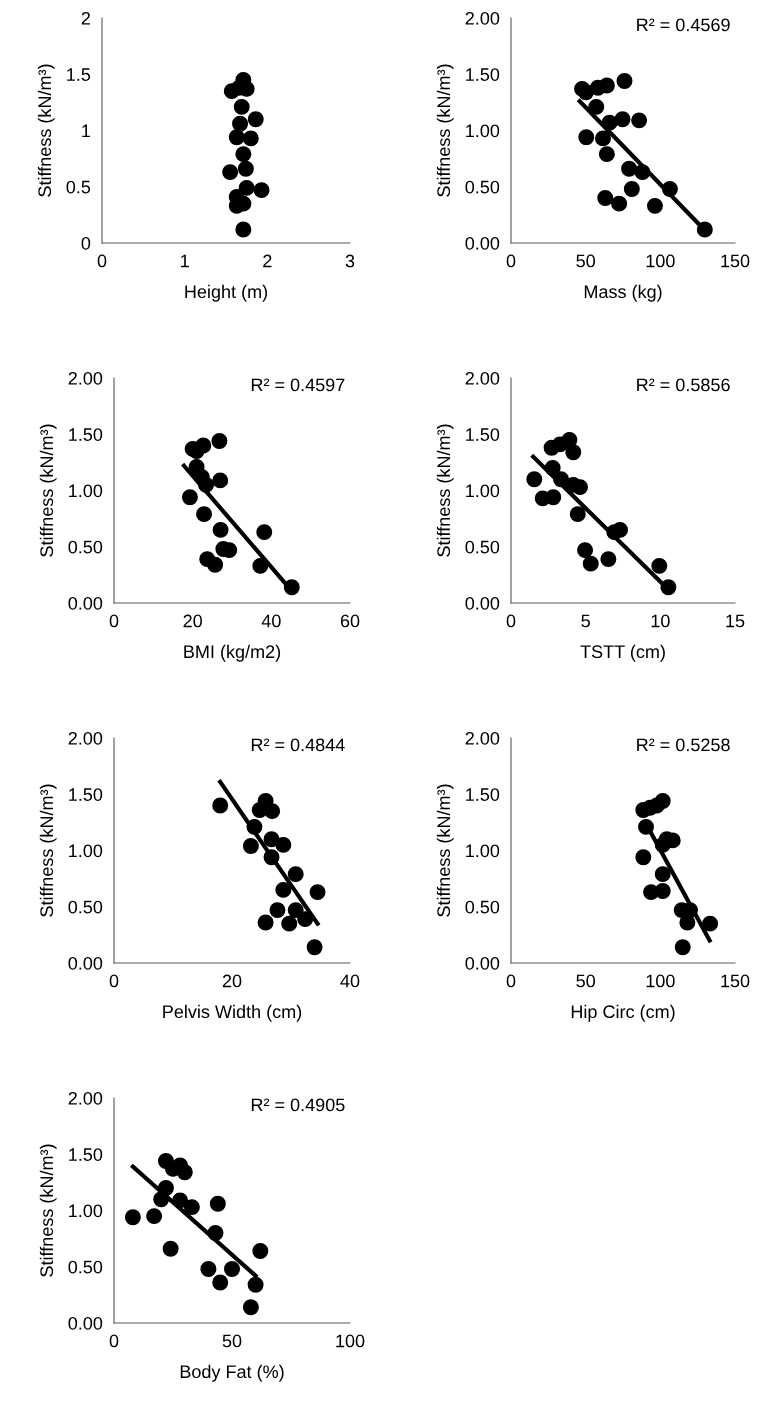 This screenshot has width=769, height=1412. Describe the element at coordinates (232, 1373) in the screenshot. I see `x-axis-title: Body Fat (%)` at that location.